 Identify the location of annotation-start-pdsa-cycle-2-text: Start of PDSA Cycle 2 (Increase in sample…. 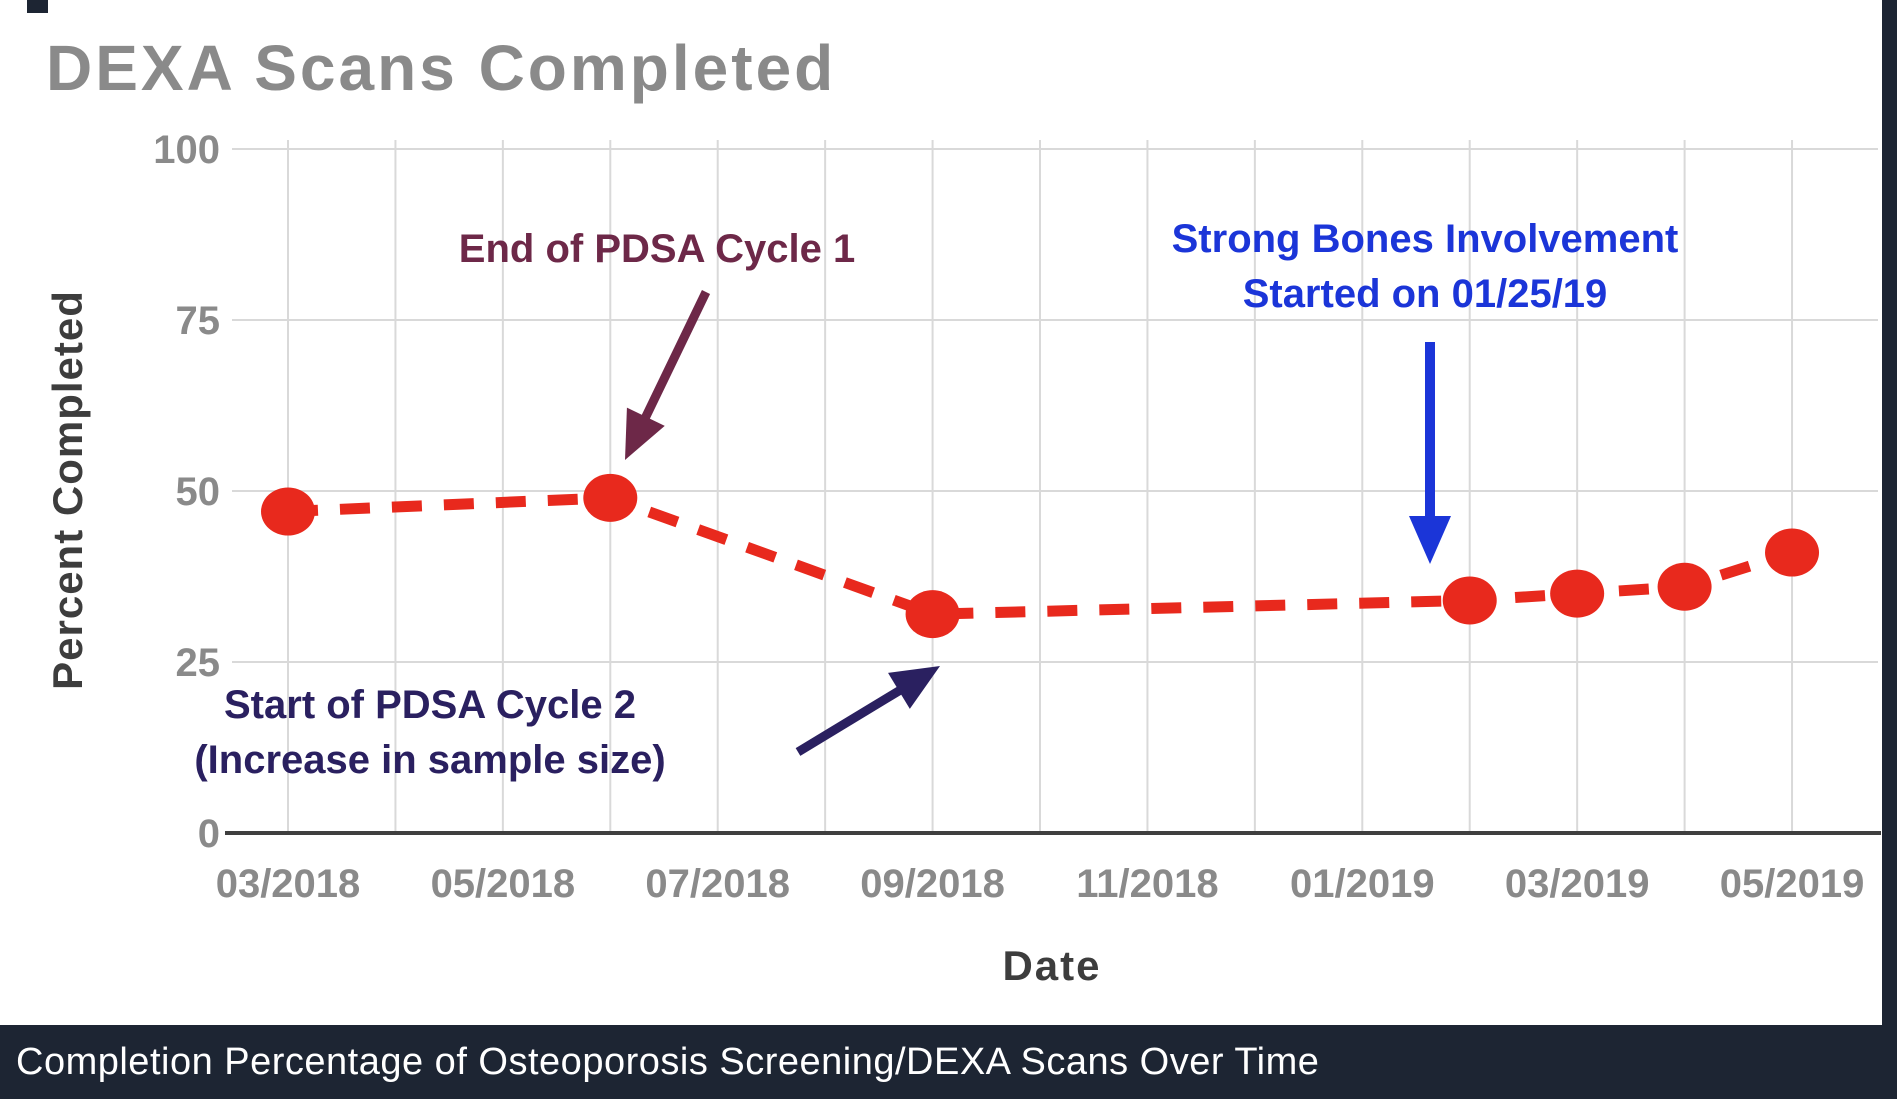
(429, 732).